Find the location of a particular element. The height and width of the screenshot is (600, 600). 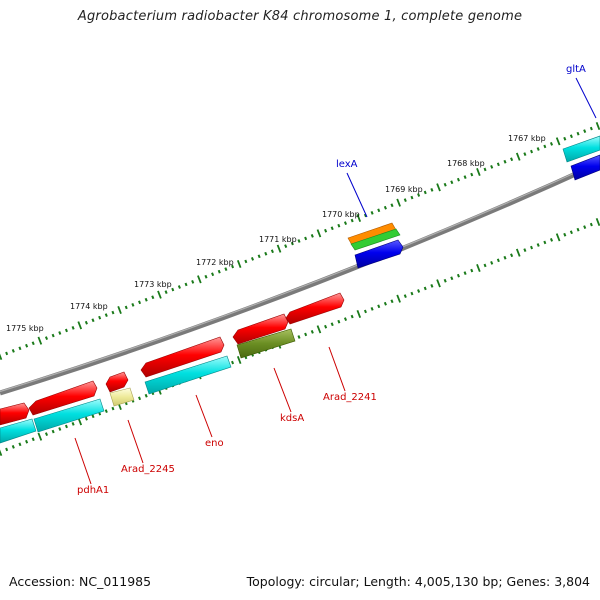

gene-label-arad-2245: Arad_2245 is located at coordinates (148, 469).